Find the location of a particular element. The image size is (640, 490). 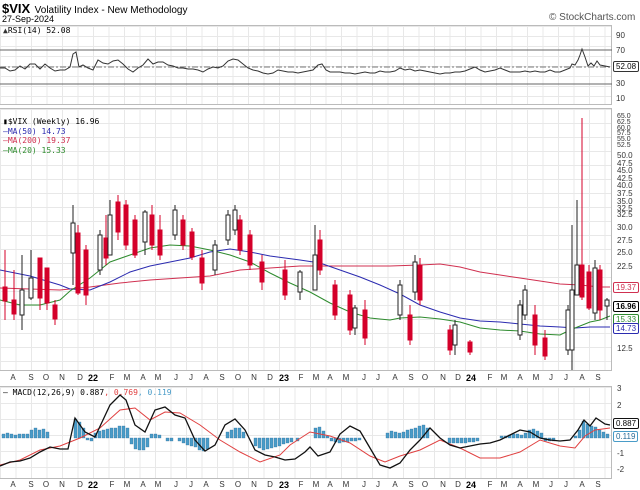

price-tick-12-5: 12.5 is located at coordinates (625, 348).